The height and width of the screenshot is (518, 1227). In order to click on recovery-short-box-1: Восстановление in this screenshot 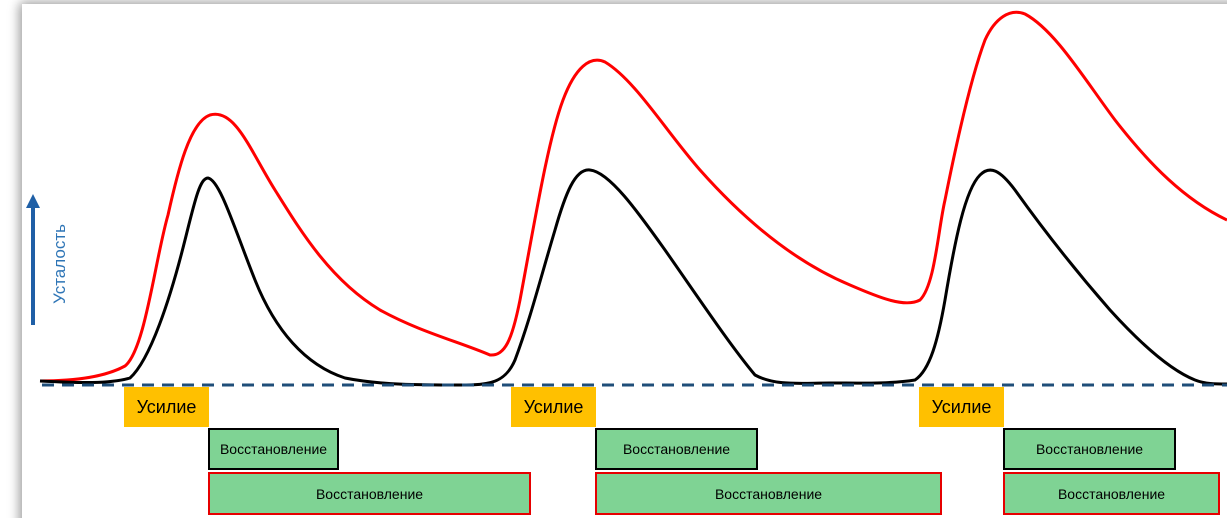, I will do `click(273, 449)`.